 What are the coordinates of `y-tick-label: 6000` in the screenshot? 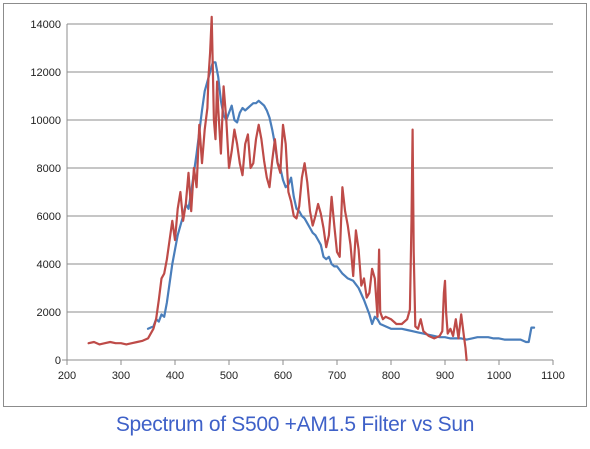 It's located at (49, 217).